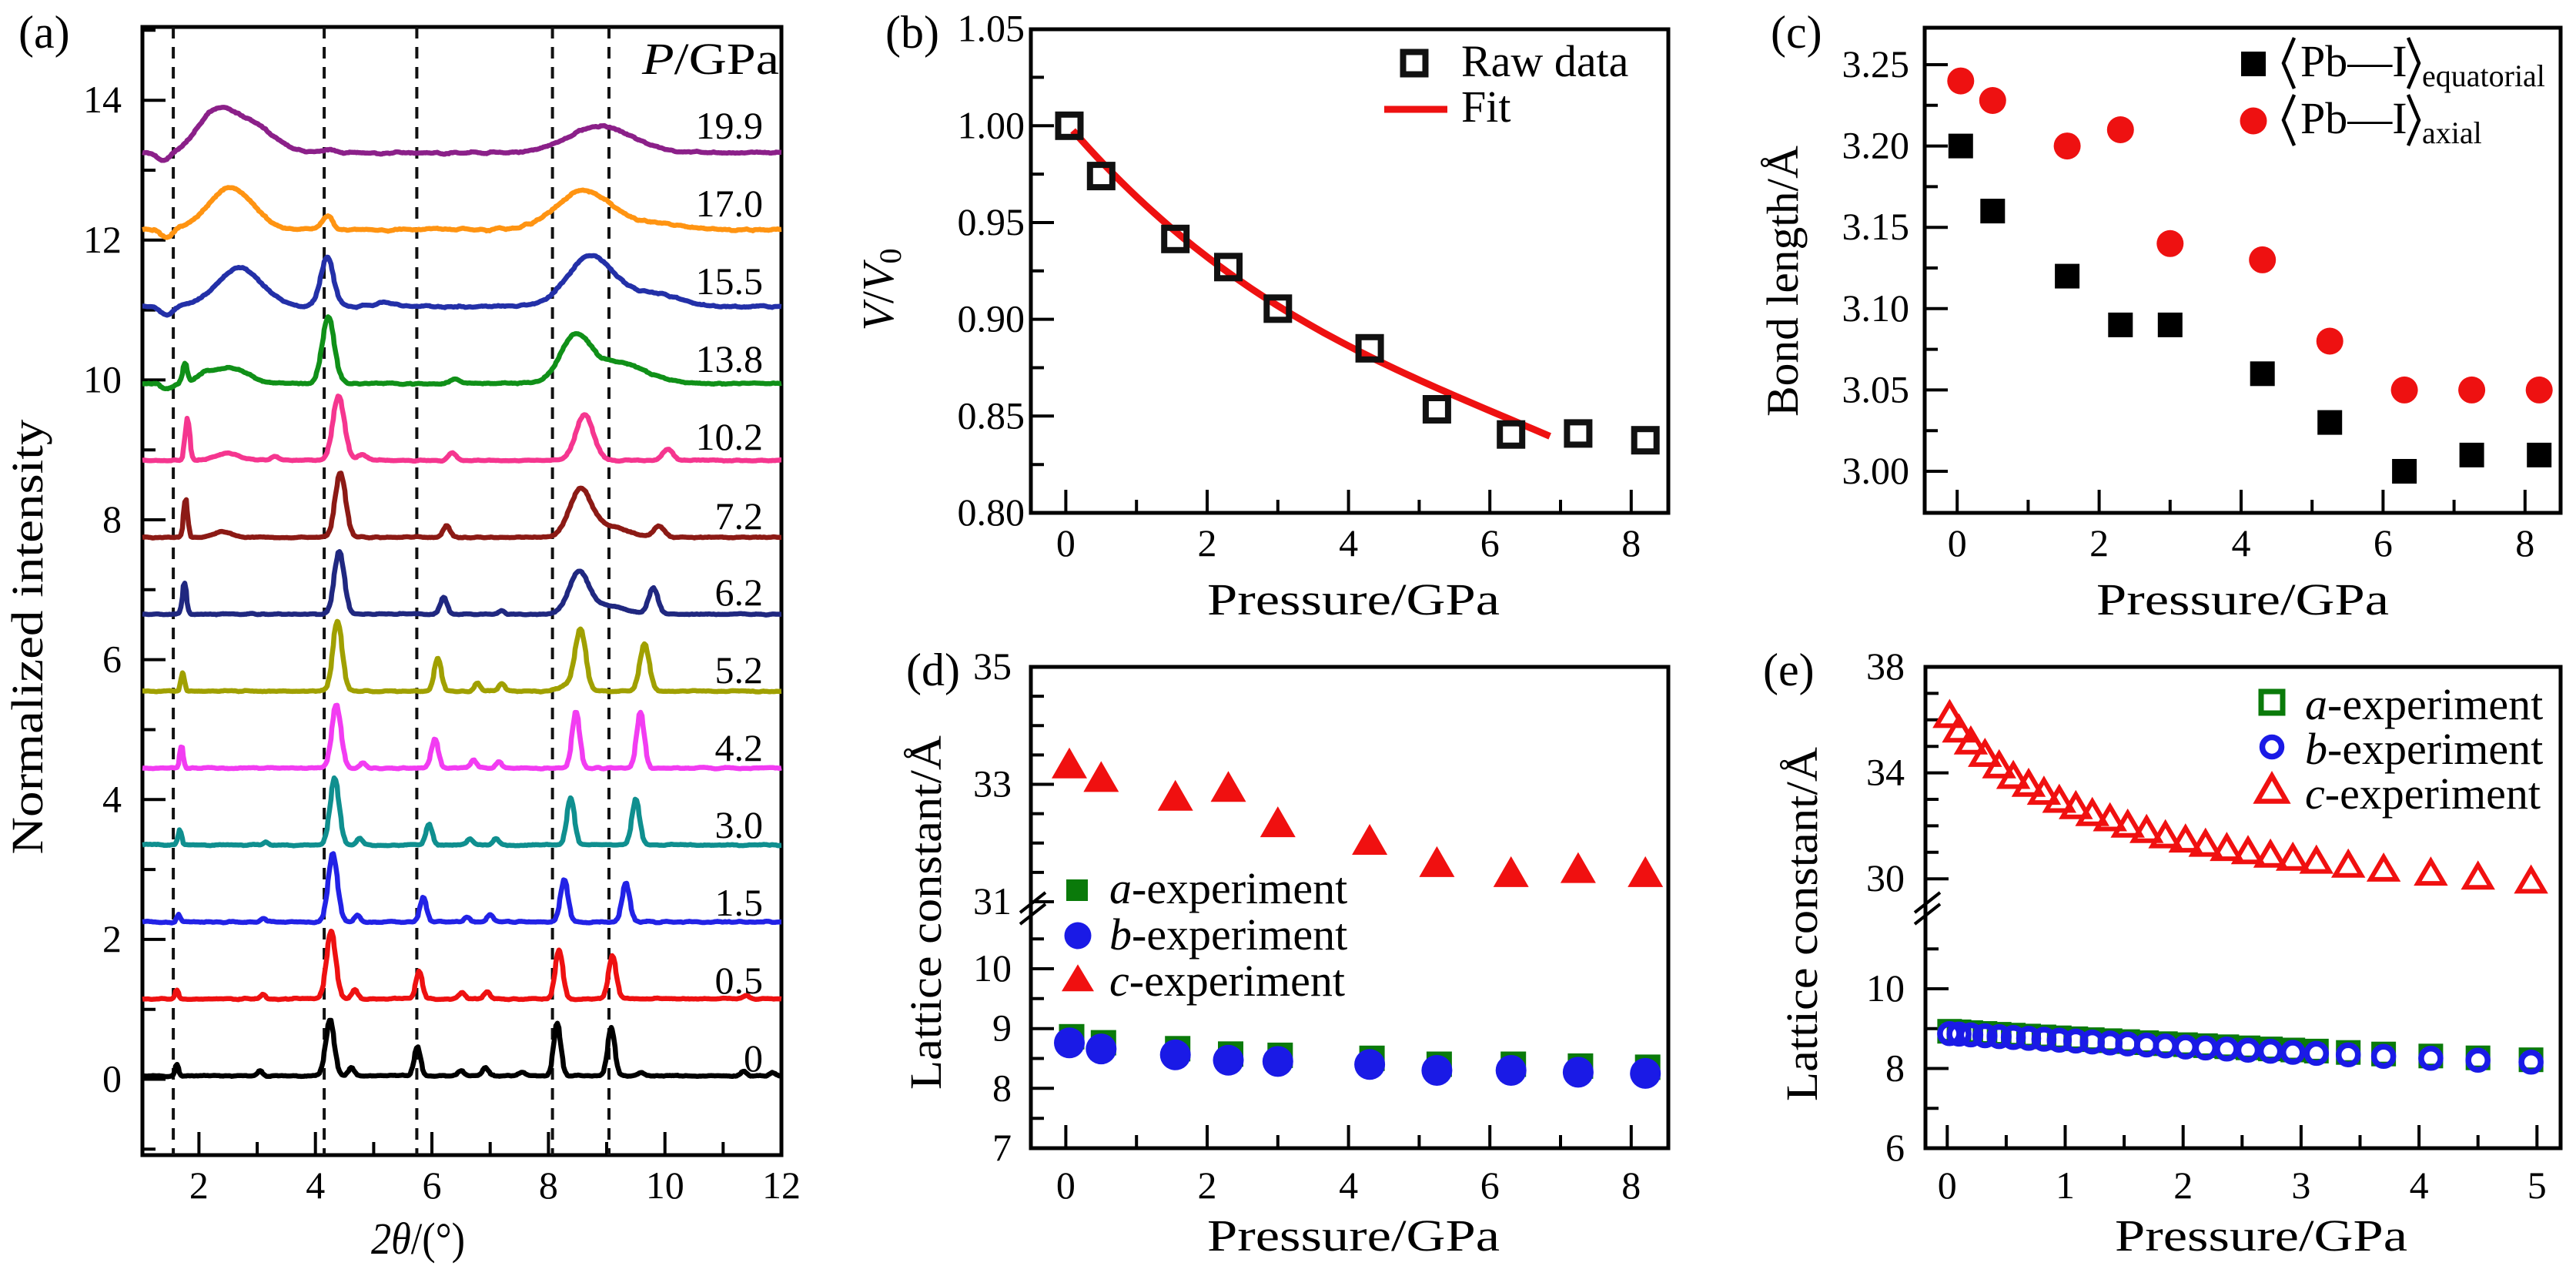 This screenshot has width=2576, height=1266. What do you see at coordinates (2483, 76) in the screenshot?
I see `svg-text: equatorial` at bounding box center [2483, 76].